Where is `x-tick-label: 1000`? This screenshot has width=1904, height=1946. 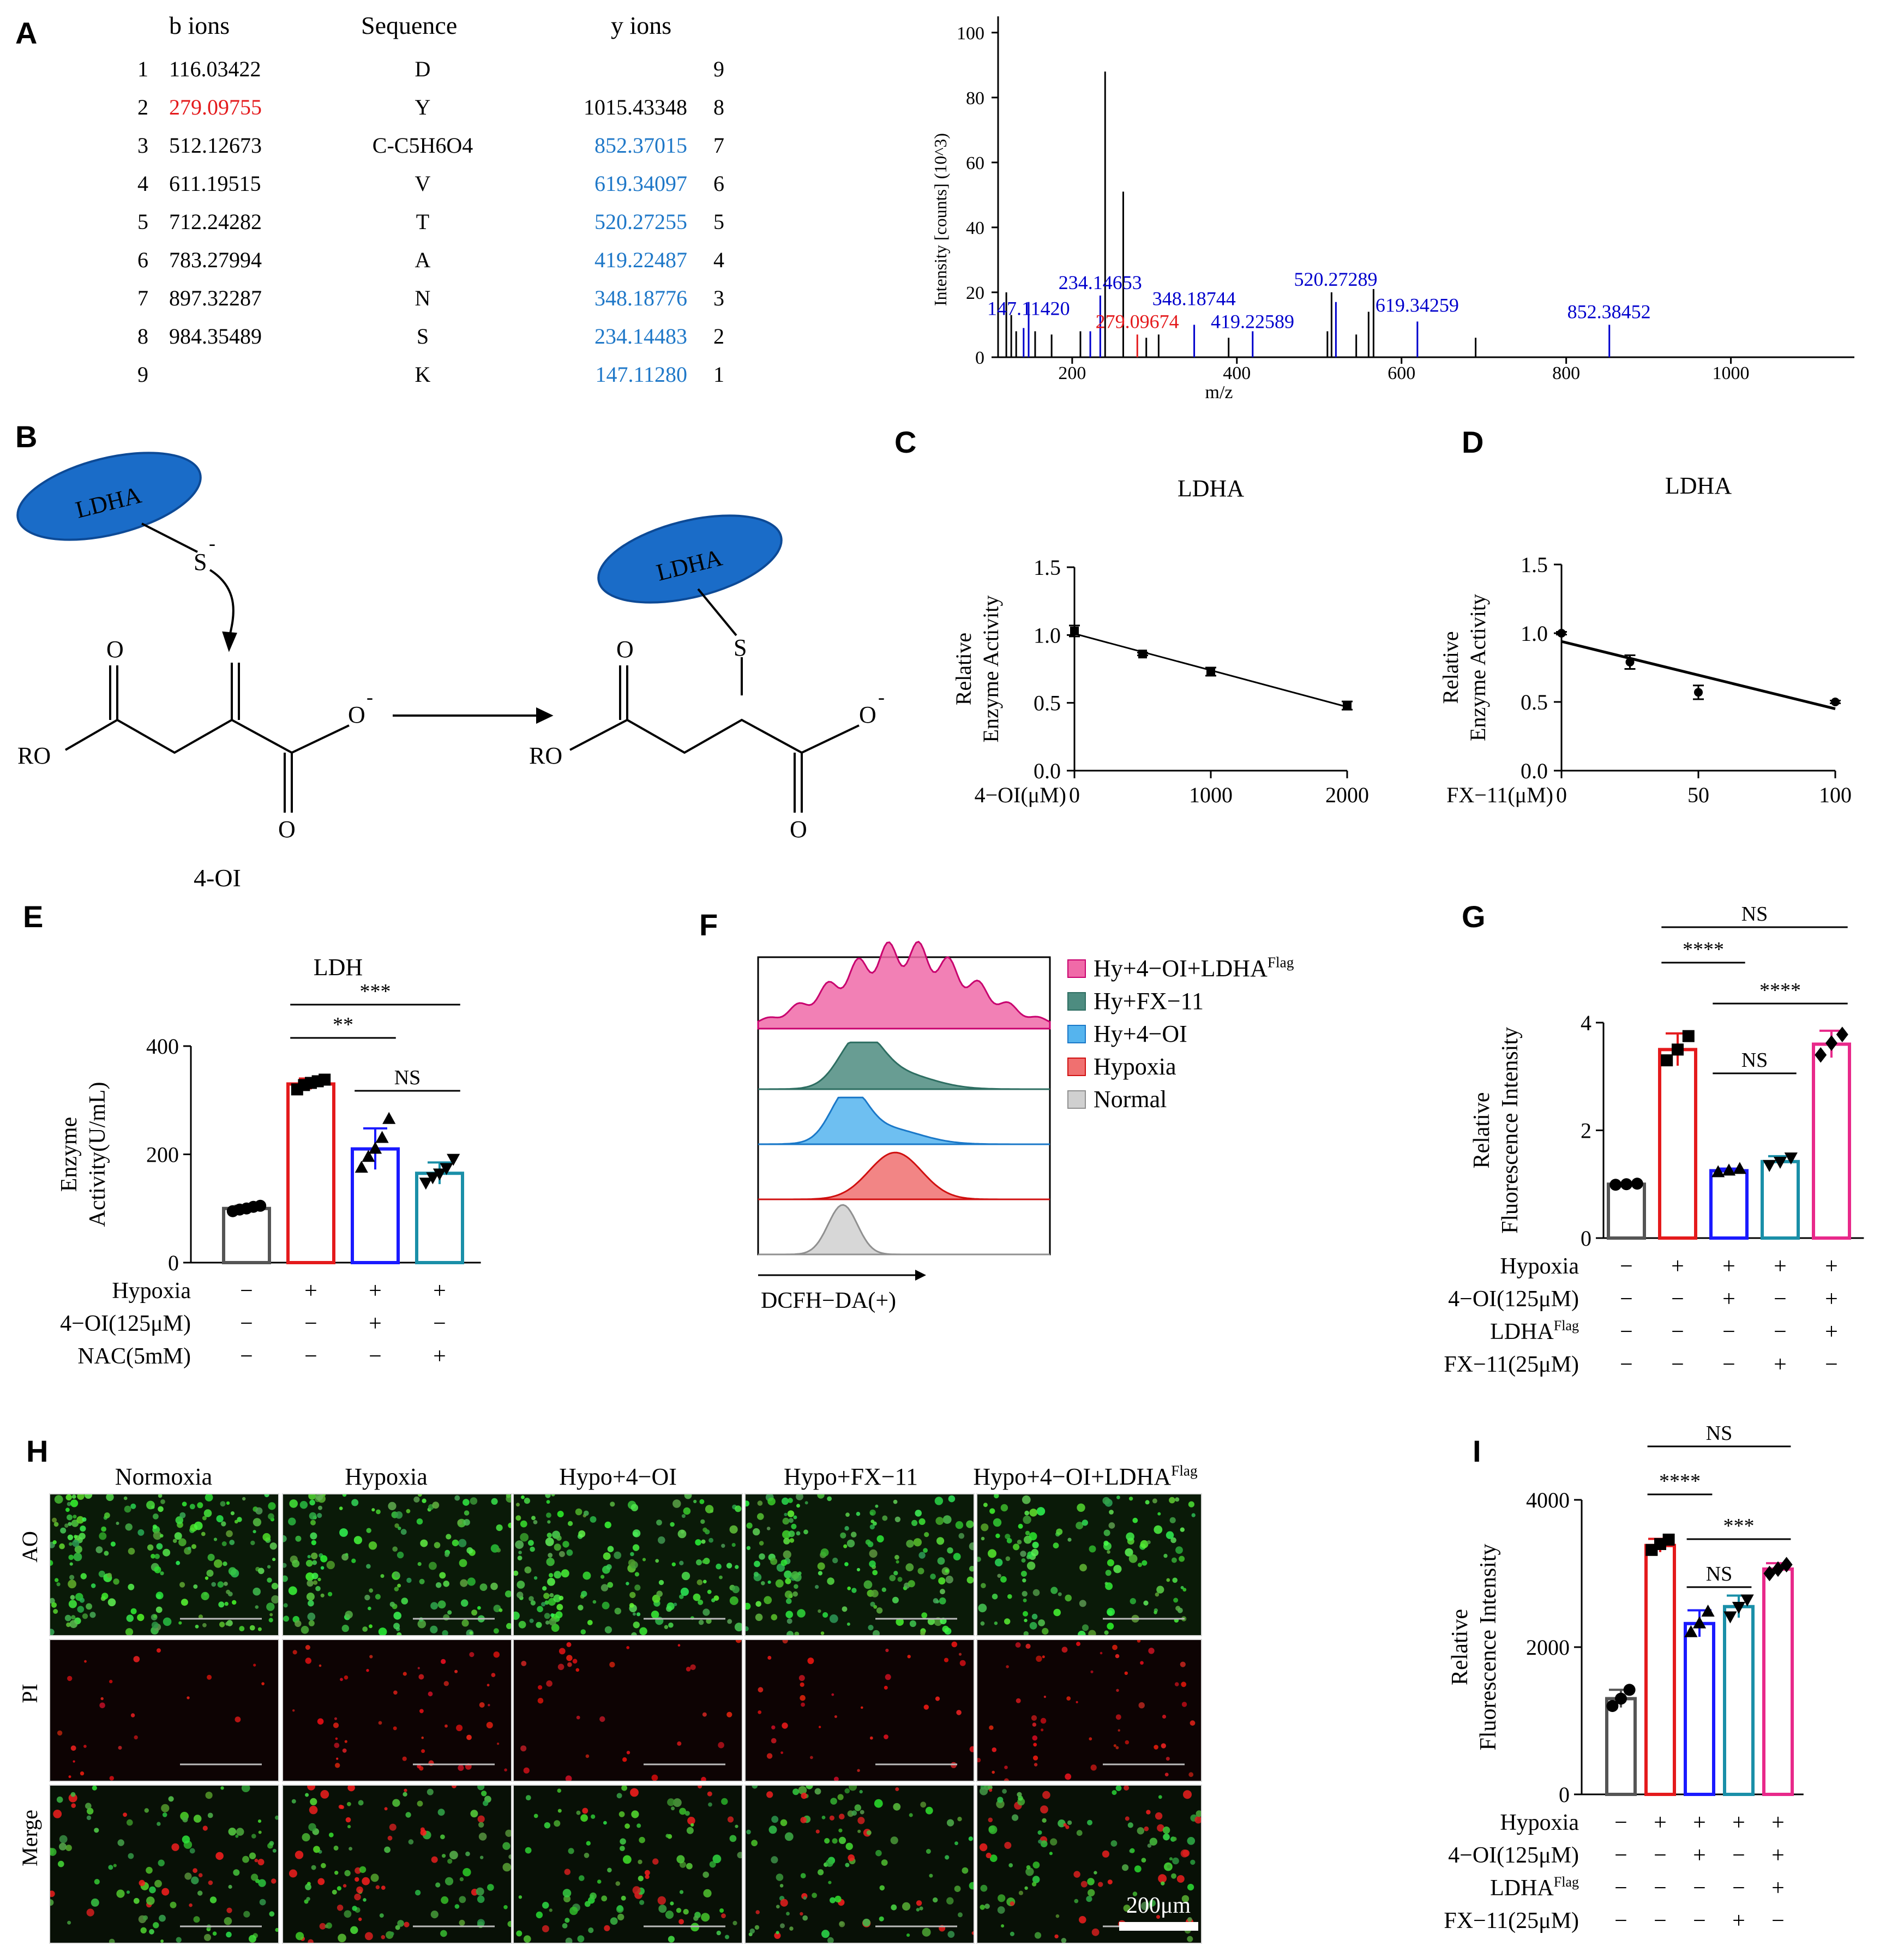
x-tick-label: 1000 is located at coordinates (1211, 795).